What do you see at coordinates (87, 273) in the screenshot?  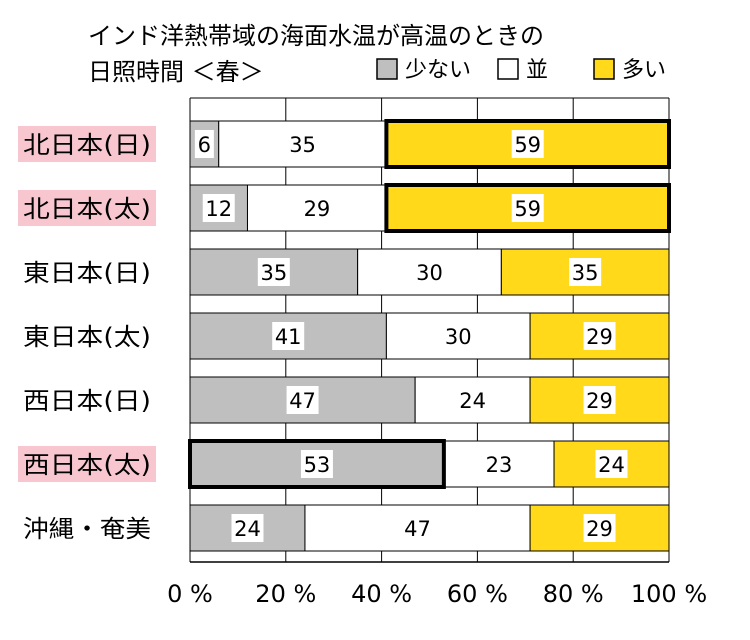 I see `category-label: 東日本(日)` at bounding box center [87, 273].